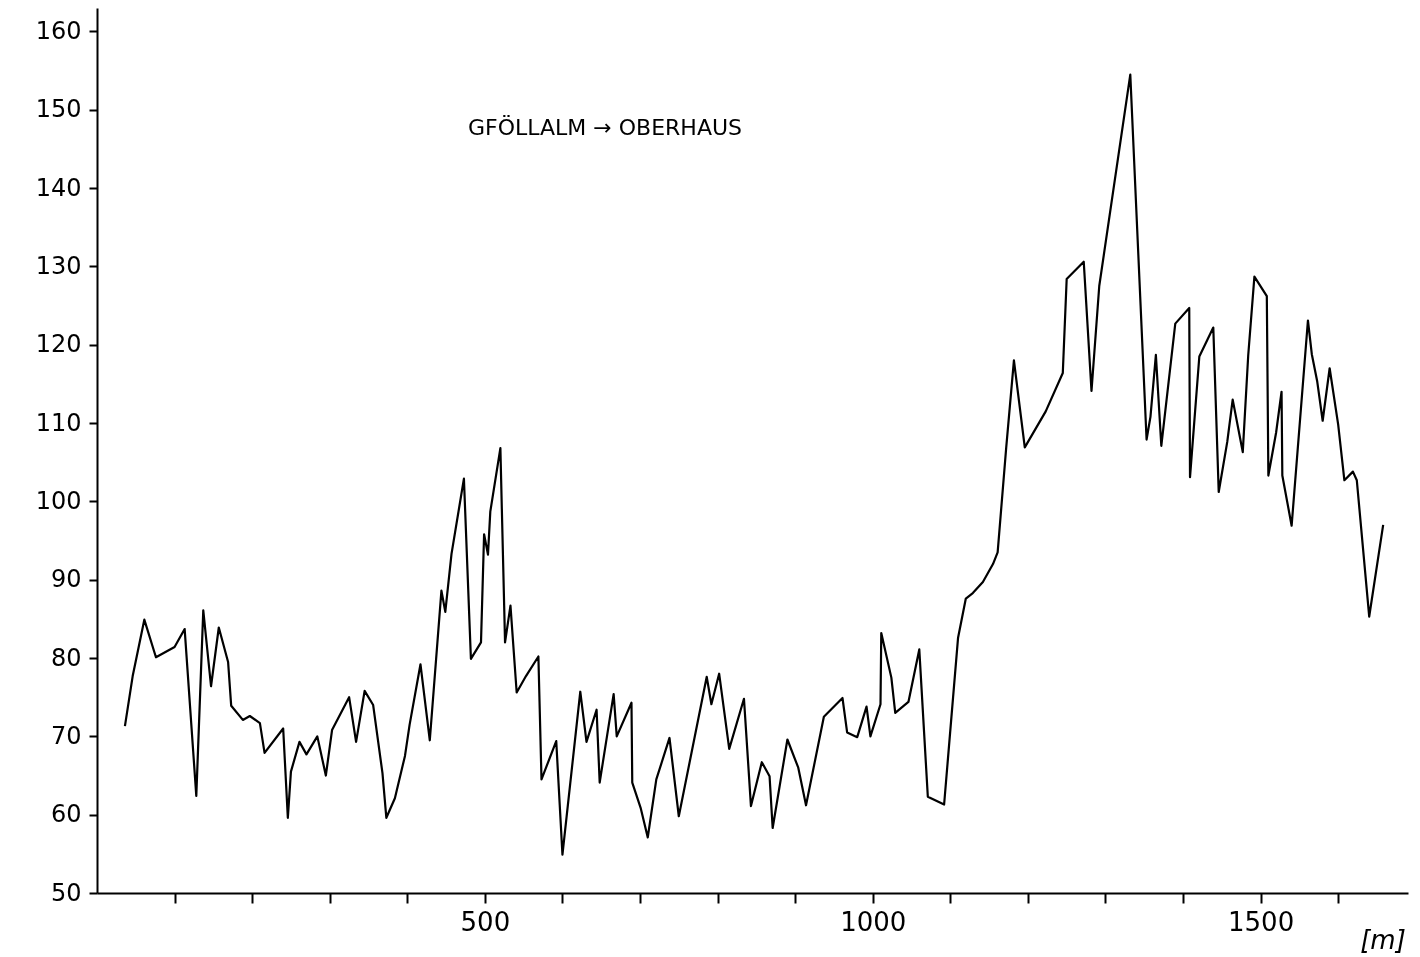 The height and width of the screenshot is (957, 1420). Describe the element at coordinates (58, 344) in the screenshot. I see `y-tick-label: 120` at that location.